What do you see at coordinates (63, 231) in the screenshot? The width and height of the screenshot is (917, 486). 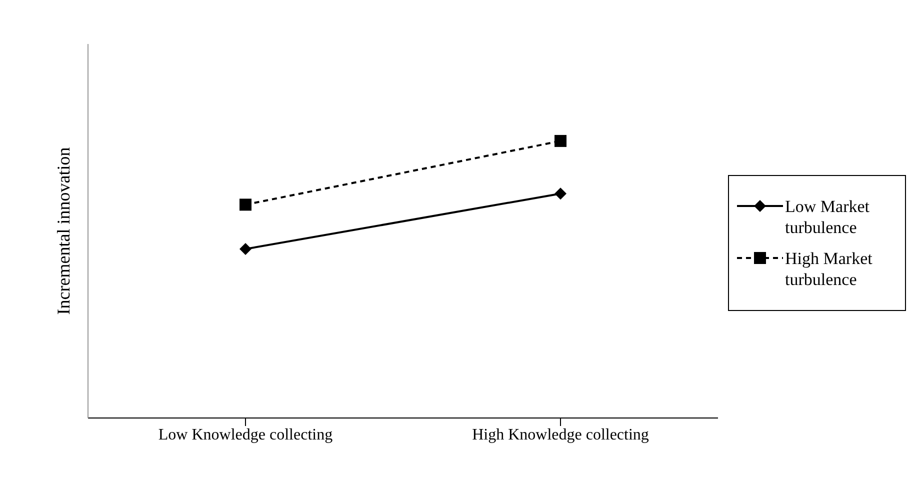 I see `y-axis-title: Incremental innovation` at bounding box center [63, 231].